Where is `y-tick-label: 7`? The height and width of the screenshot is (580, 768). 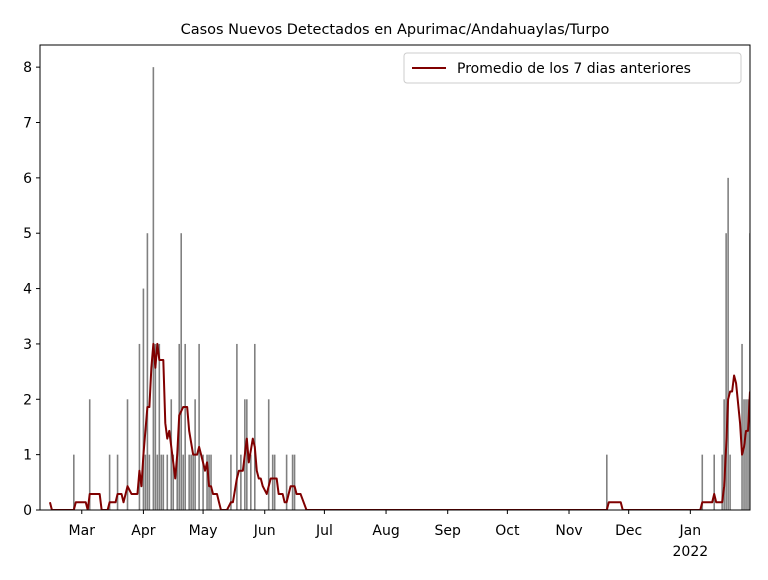 y-tick-label: 7 is located at coordinates (27, 124).